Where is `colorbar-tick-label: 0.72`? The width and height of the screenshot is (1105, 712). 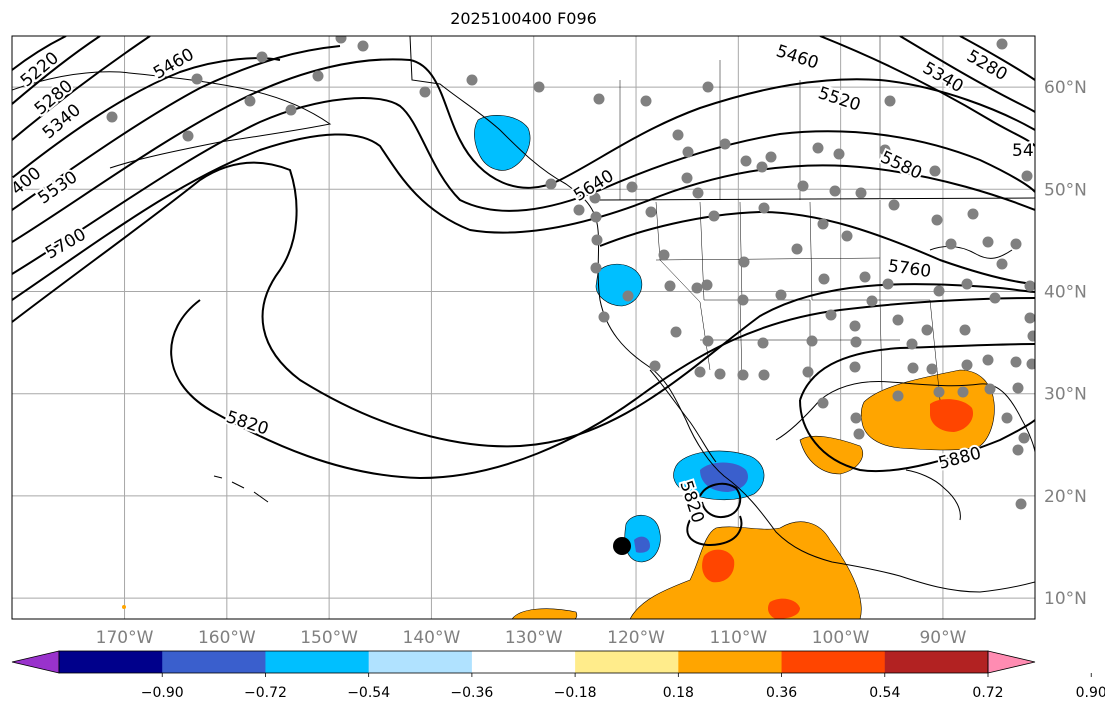
colorbar-tick-label: 0.72 is located at coordinates (987, 693).